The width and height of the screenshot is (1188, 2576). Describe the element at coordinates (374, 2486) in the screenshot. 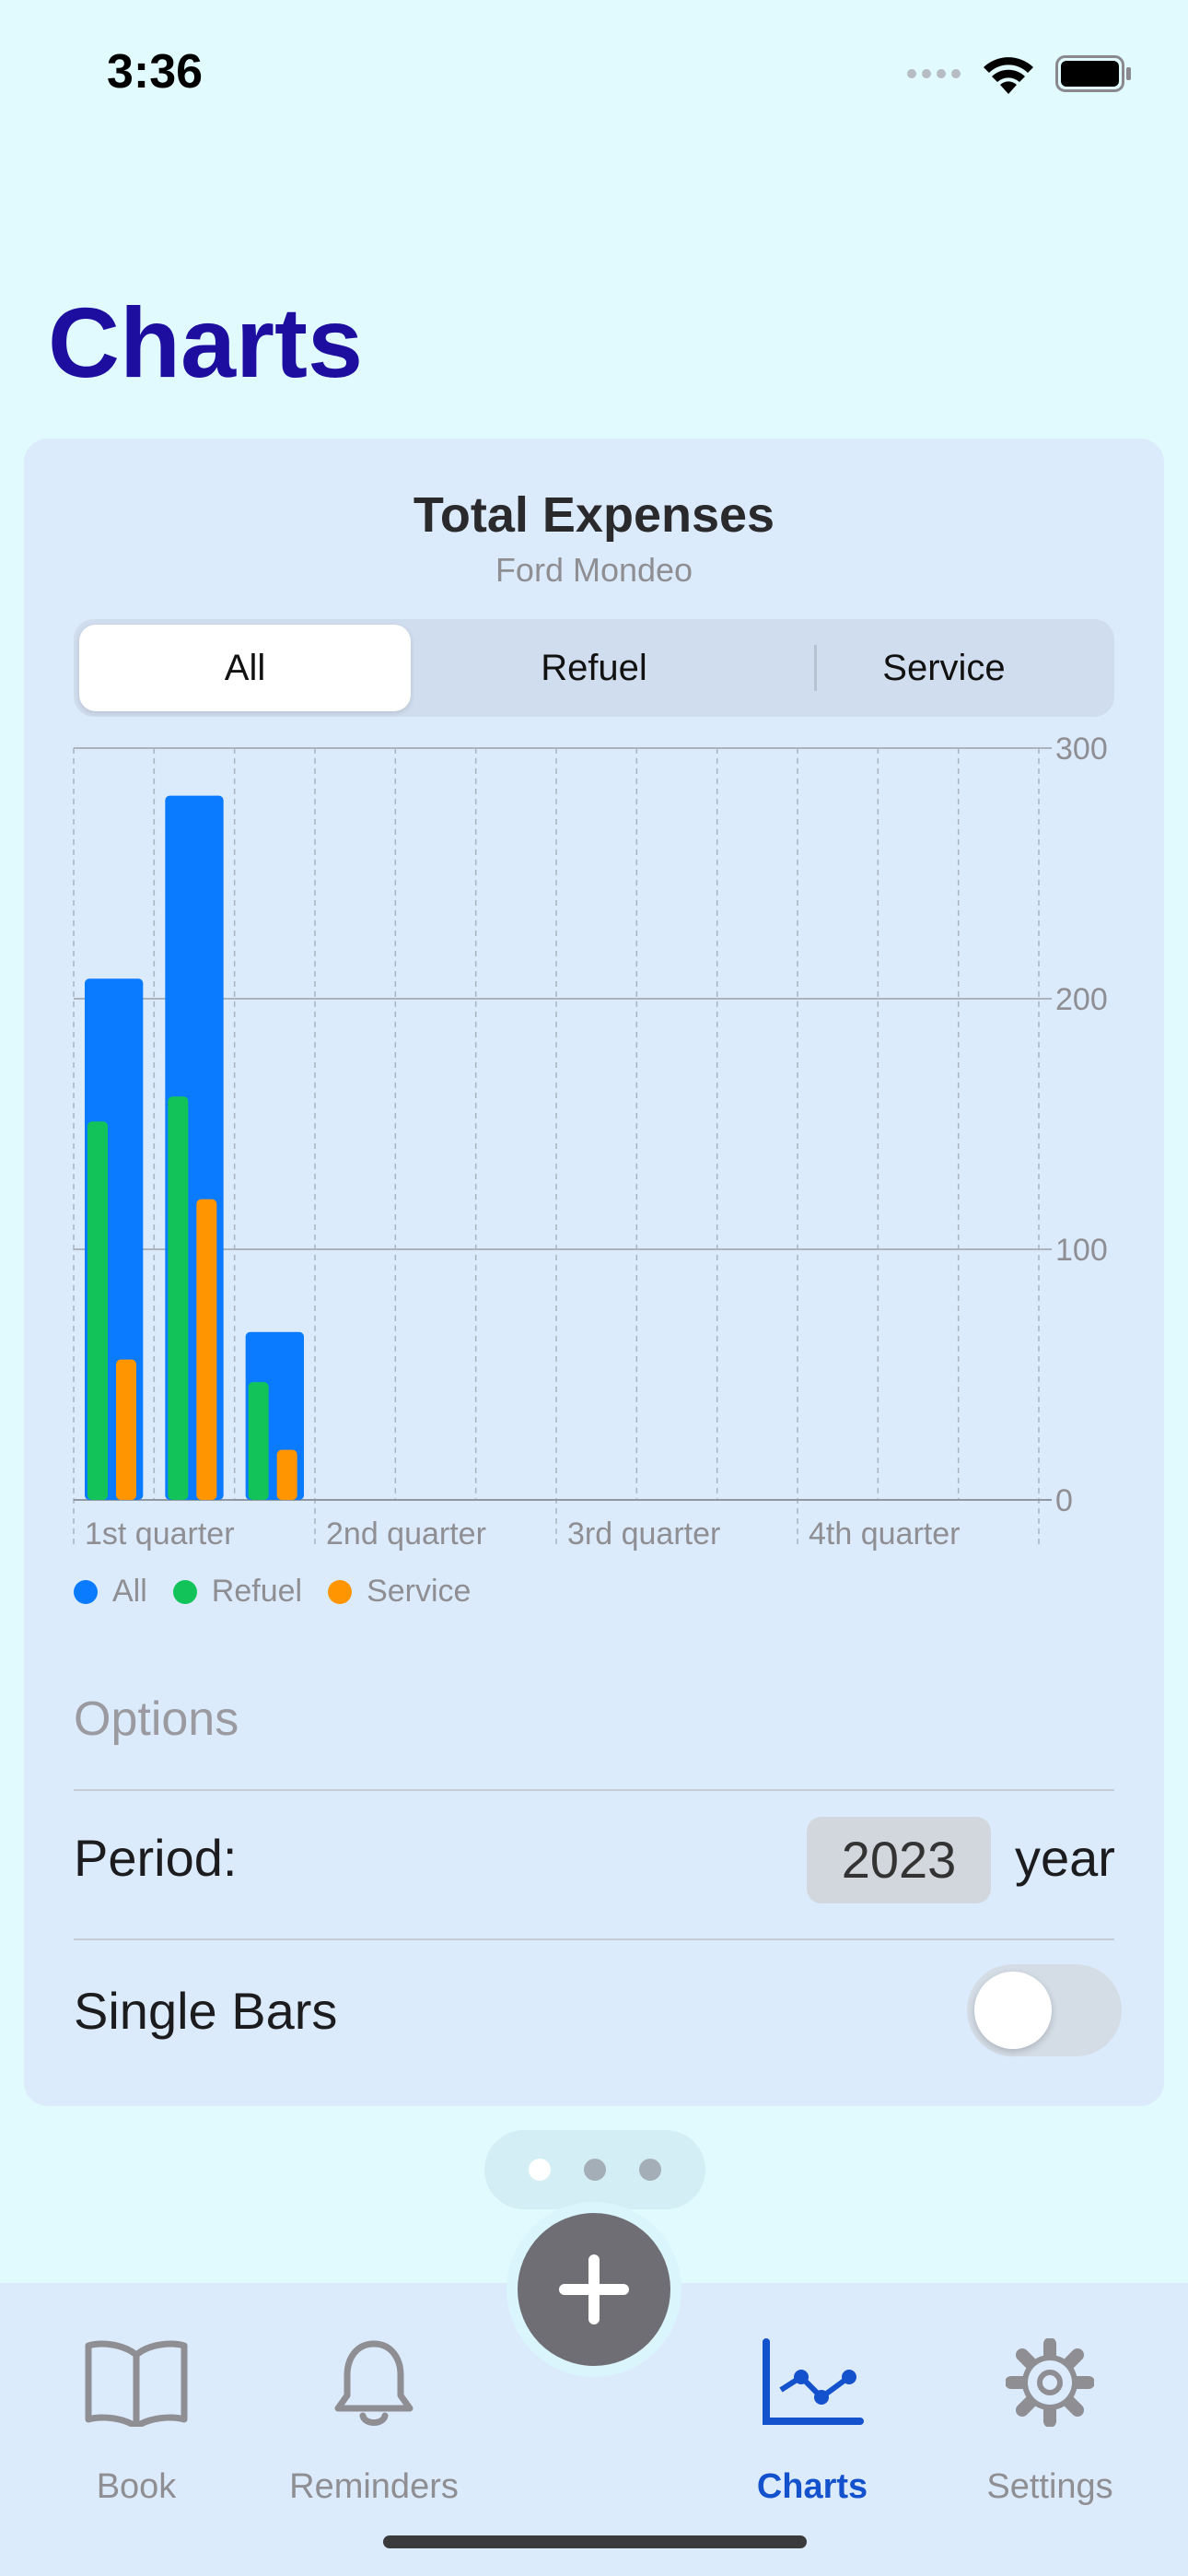

I see `tab-reminders-label: Reminders` at that location.